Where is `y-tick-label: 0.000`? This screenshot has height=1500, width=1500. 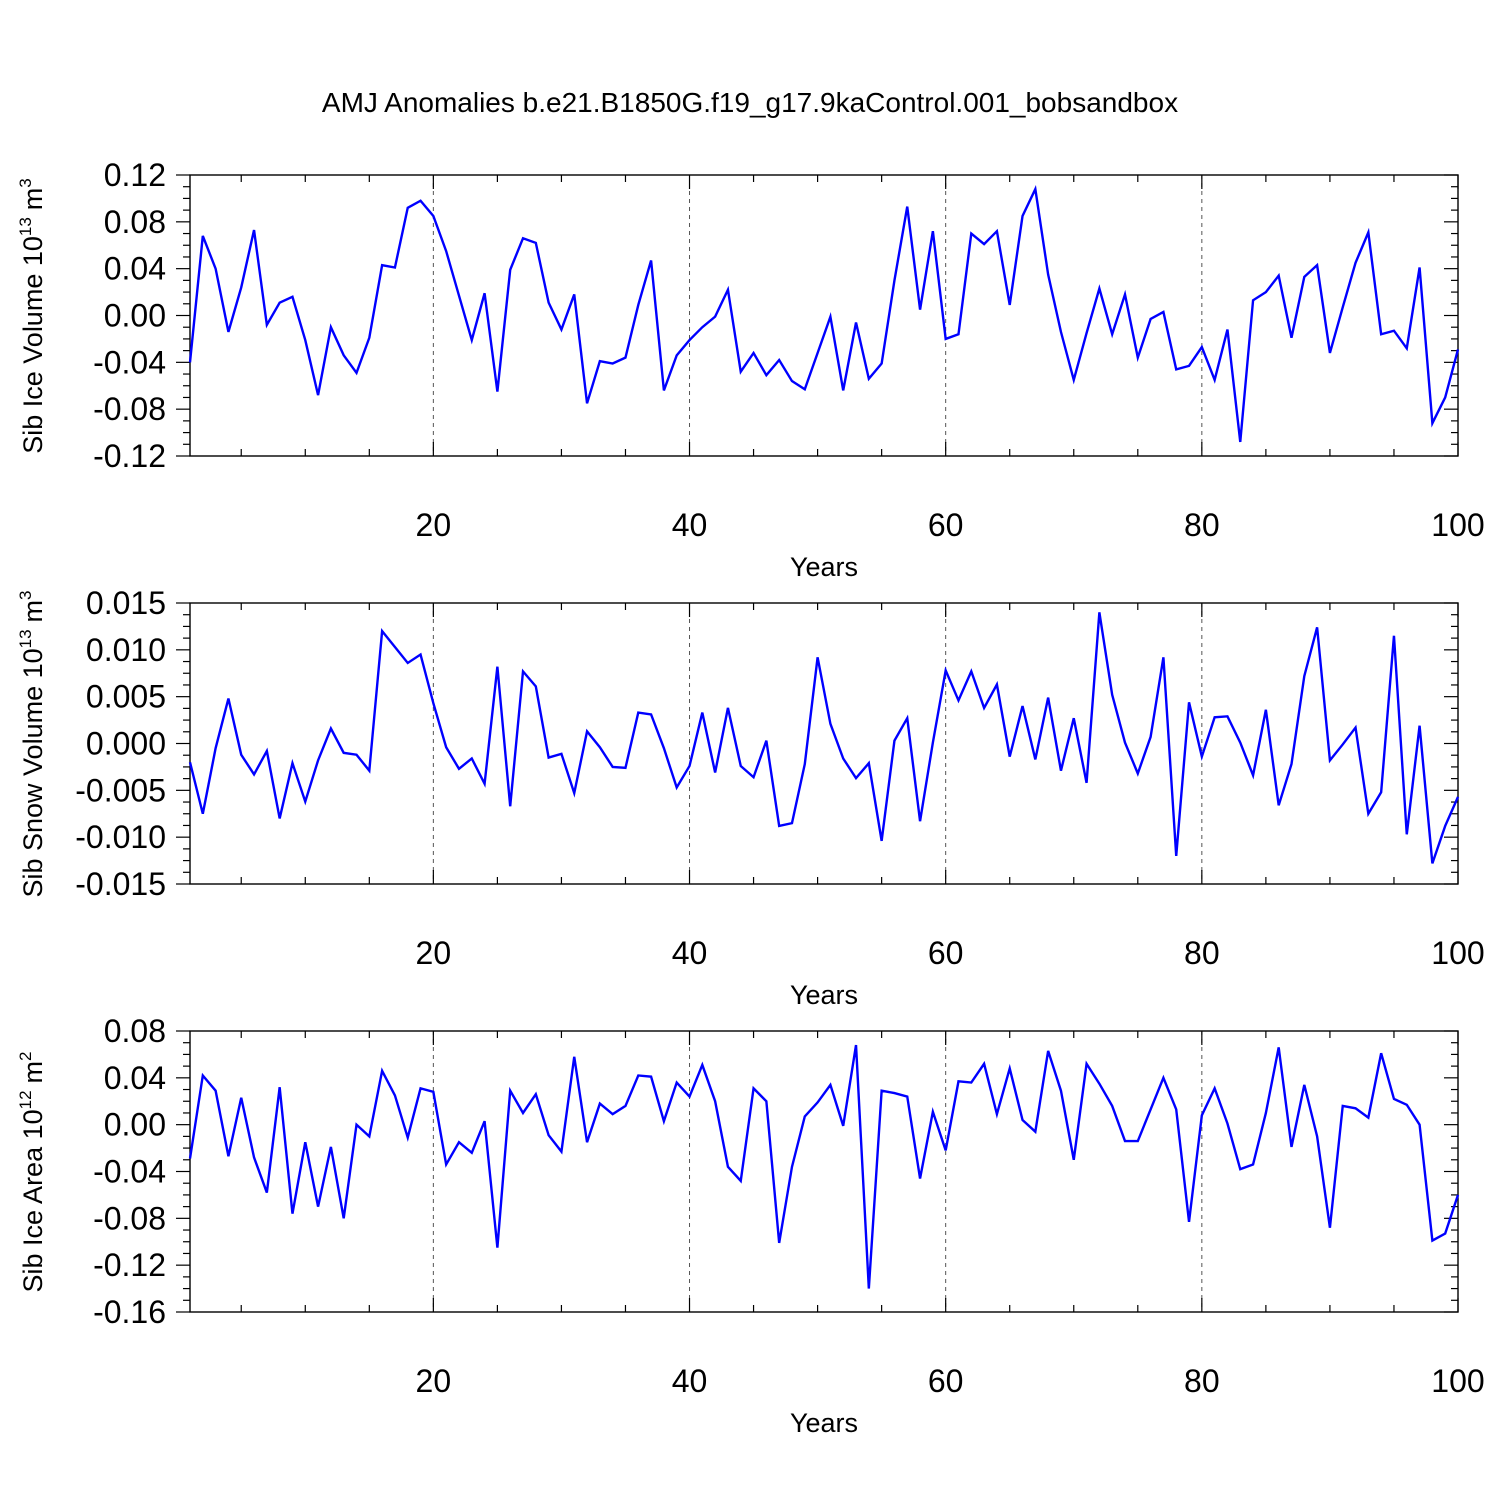
y-tick-label: 0.000 is located at coordinates (126, 744).